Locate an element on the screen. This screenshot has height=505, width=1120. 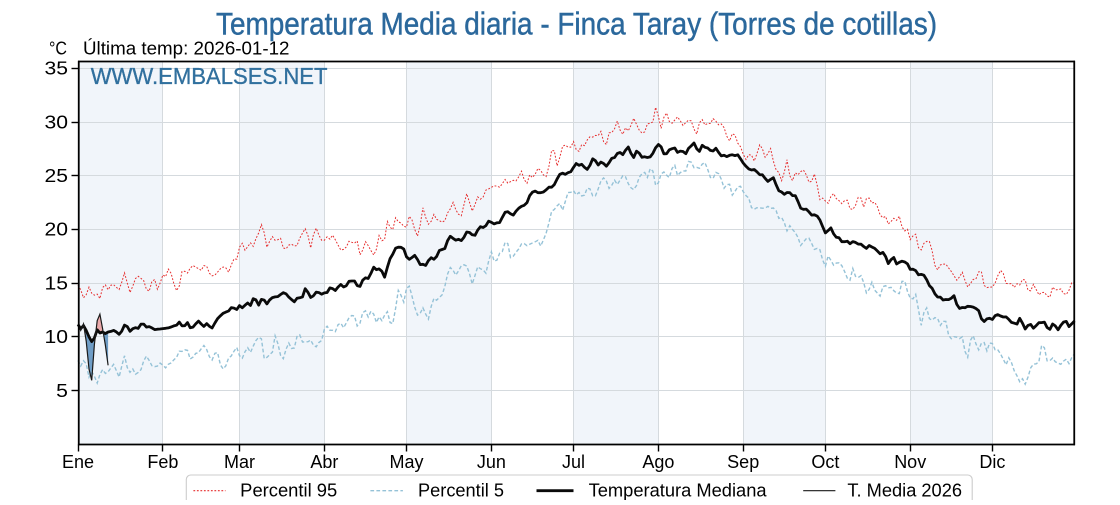
svg-text: WWW.EMBALSES.NET is located at coordinates (209, 76).